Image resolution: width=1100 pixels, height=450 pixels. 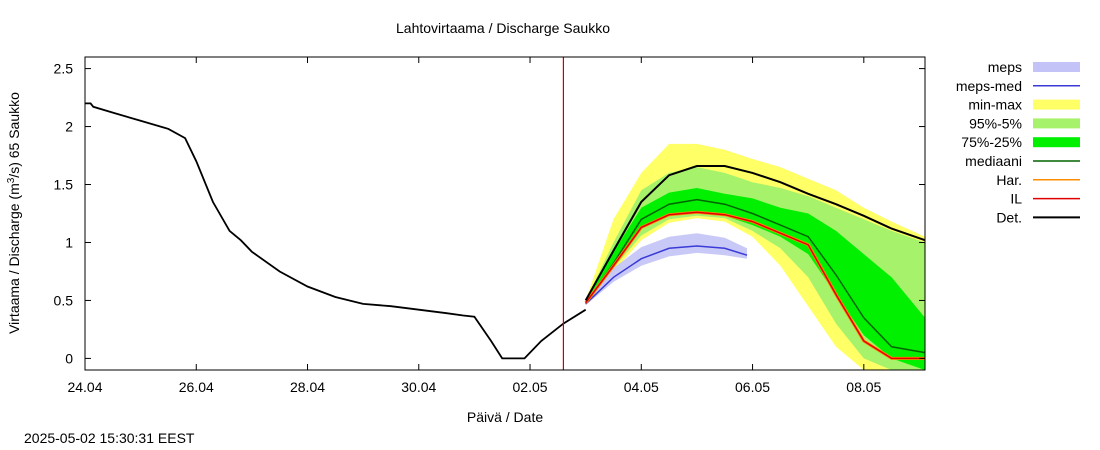 What do you see at coordinates (14, 135) in the screenshot?
I see `y-axis-label-part: /s) 65 Saukko` at bounding box center [14, 135].